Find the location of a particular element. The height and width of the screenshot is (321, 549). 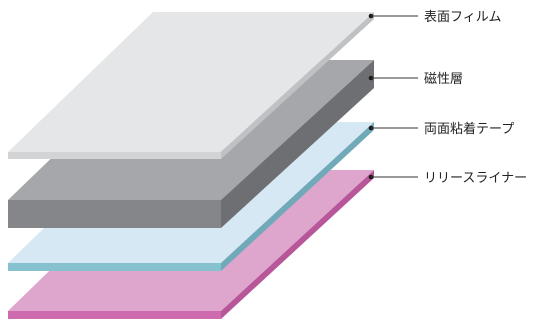

label-release-liner: リリースライナー is located at coordinates (475, 178).